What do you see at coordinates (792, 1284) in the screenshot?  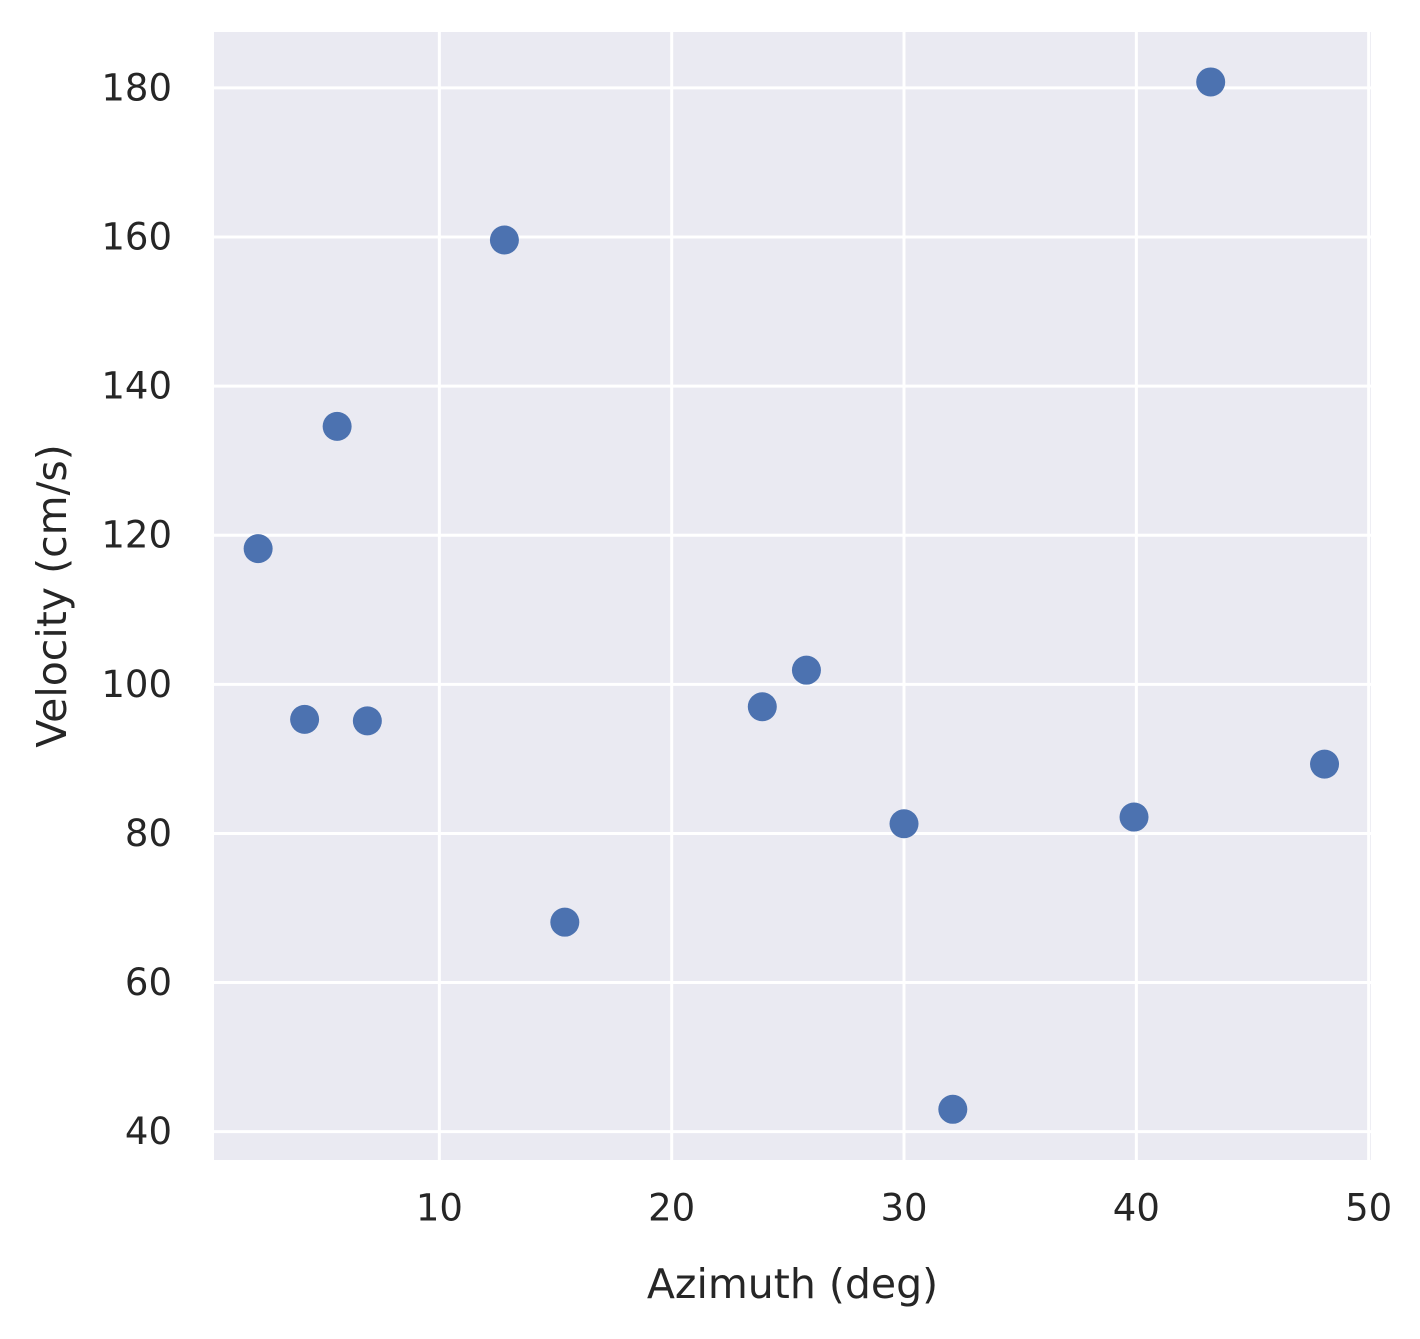 I see `x-axis-label: Azimuth (deg)` at bounding box center [792, 1284].